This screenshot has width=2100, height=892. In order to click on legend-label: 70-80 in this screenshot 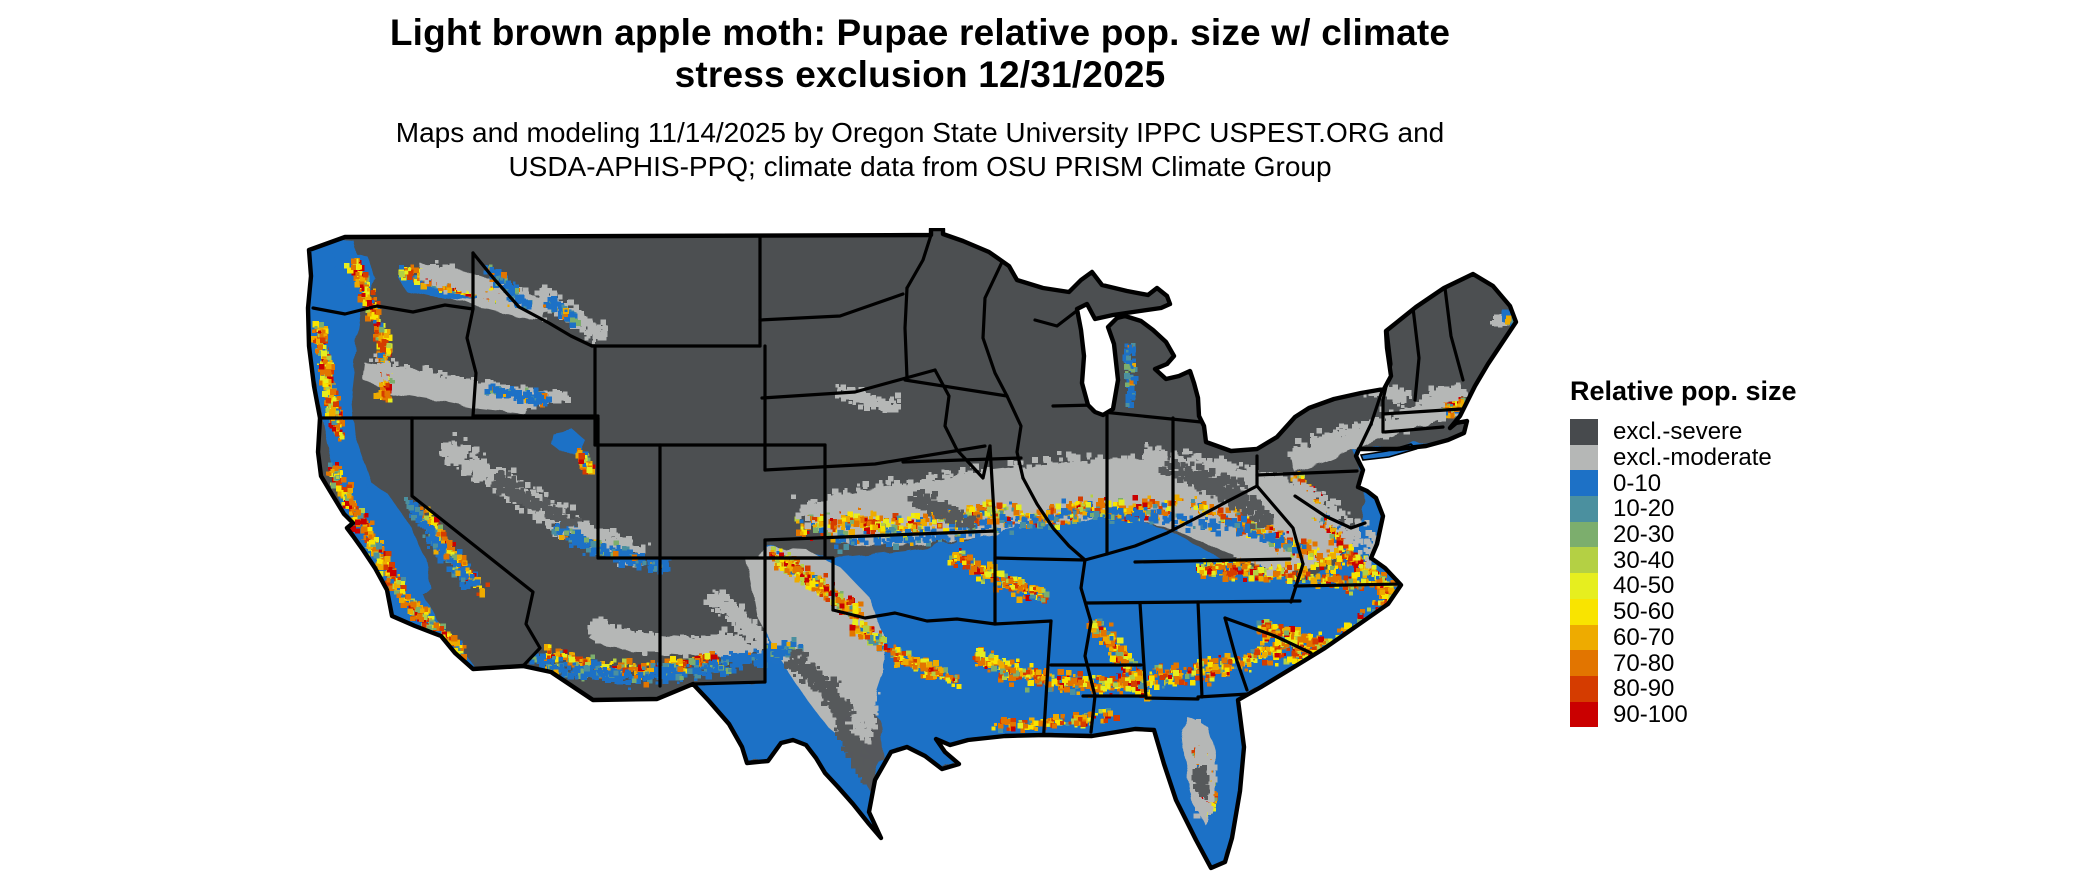, I will do `click(1644, 663)`.